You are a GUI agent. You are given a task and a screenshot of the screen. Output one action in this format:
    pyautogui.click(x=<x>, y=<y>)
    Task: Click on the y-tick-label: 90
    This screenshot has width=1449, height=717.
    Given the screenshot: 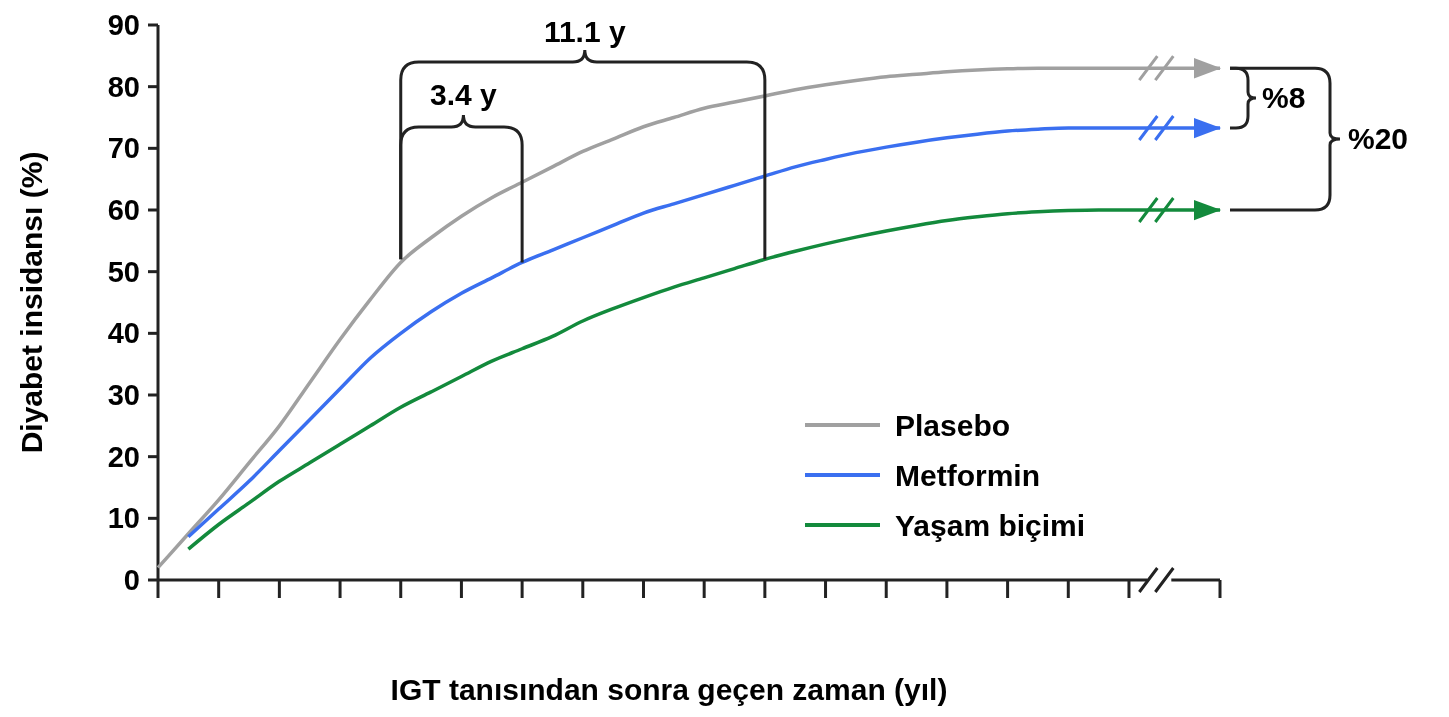 What is the action you would take?
    pyautogui.click(x=123, y=25)
    